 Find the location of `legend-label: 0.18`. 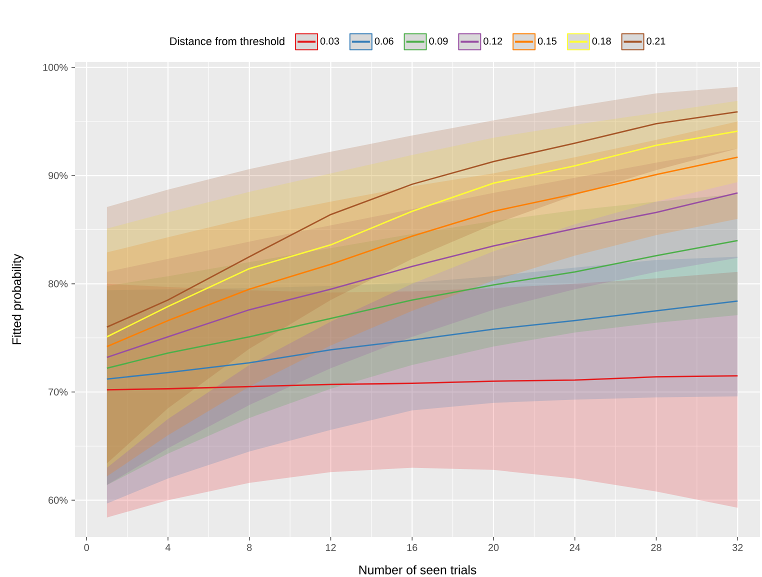

legend-label: 0.18 is located at coordinates (601, 41).